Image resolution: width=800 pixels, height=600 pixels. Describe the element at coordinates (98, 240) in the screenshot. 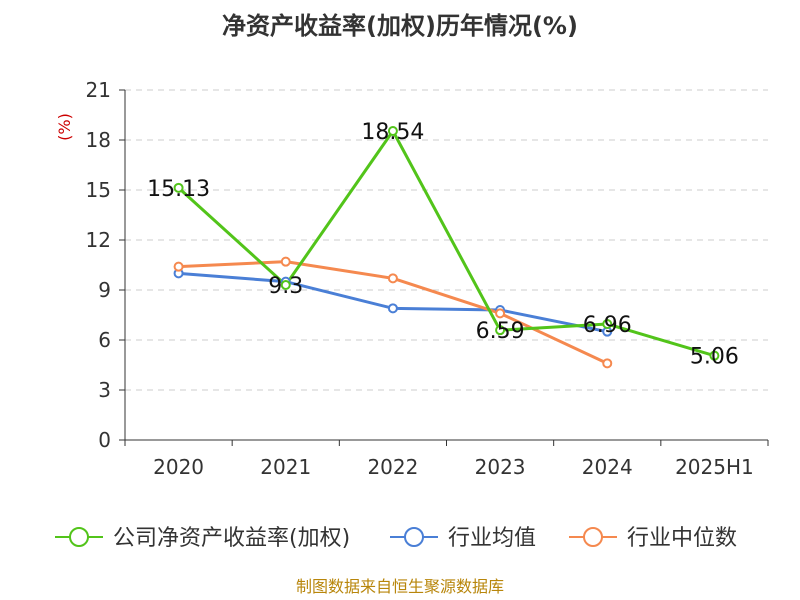

I see `y-tick-label: 12` at that location.